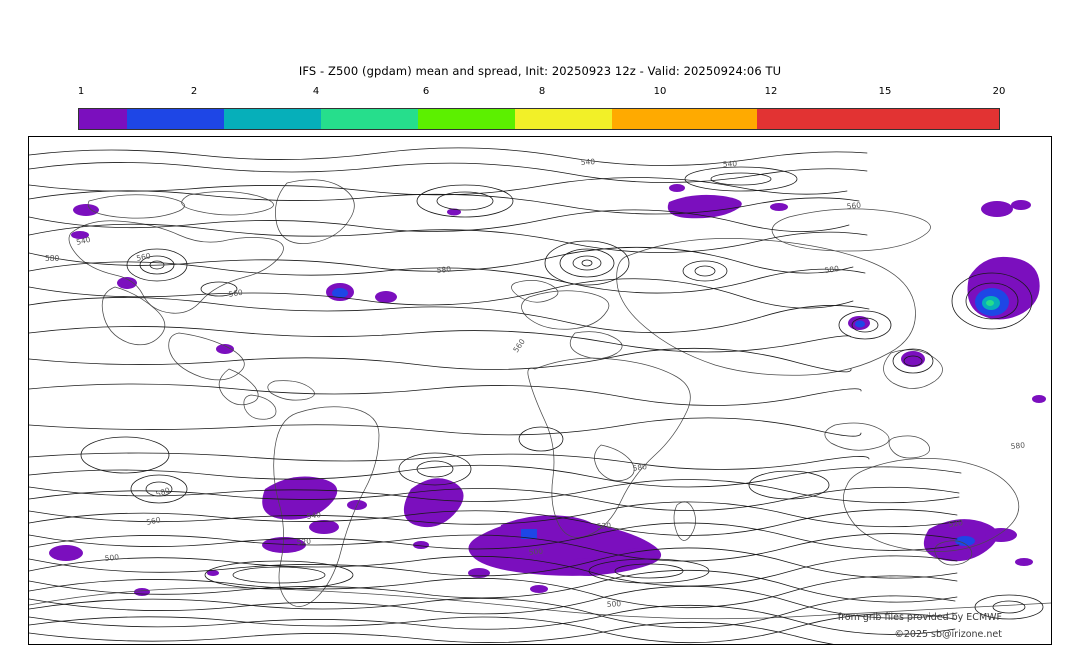 This screenshot has width=1080, height=658. I want to click on colorbar-tick: 2, so click(194, 91).